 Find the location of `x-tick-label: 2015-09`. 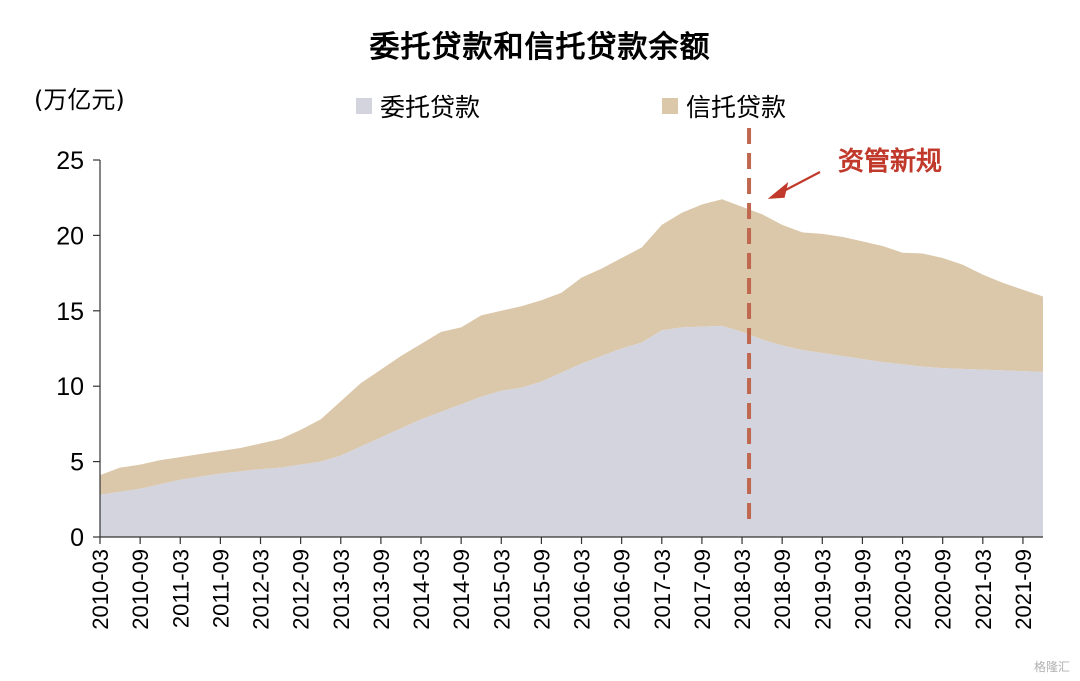

x-tick-label: 2015-09 is located at coordinates (541, 589).